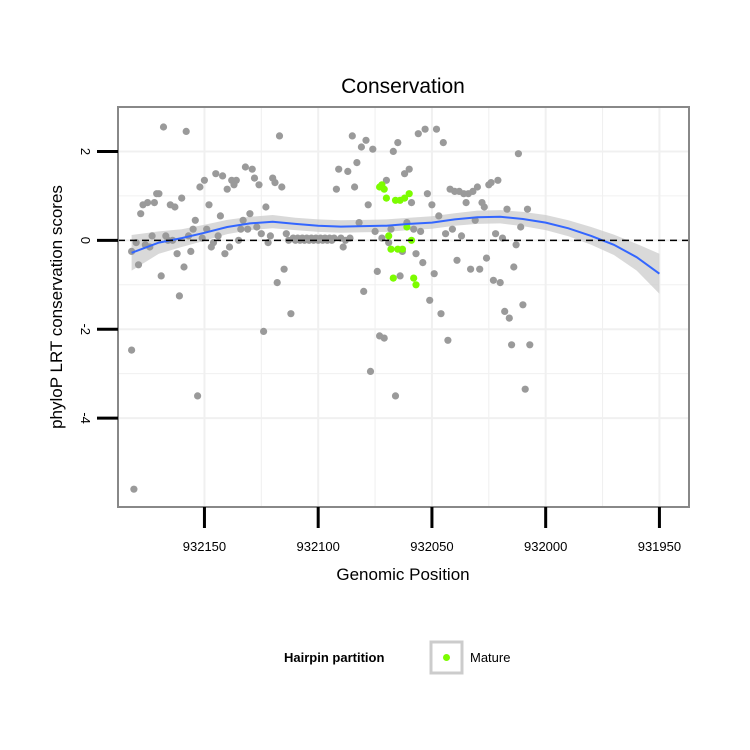 The height and width of the screenshot is (750, 750). I want to click on smooth-line, so click(395, 245).